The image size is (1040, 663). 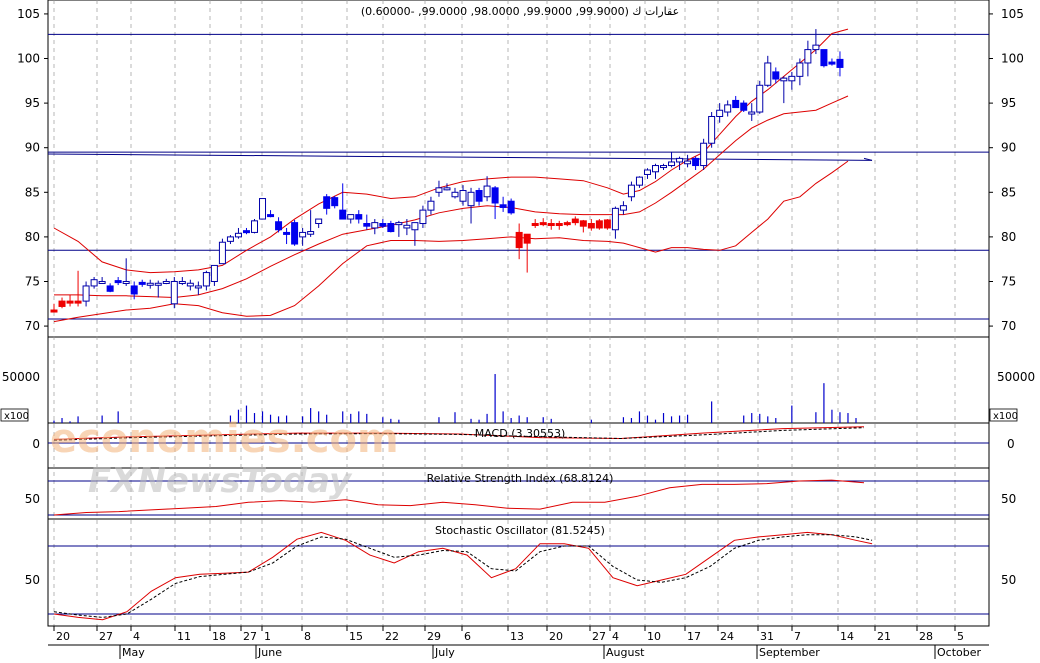 What do you see at coordinates (625, 652) in the screenshot?
I see `month-label: August` at bounding box center [625, 652].